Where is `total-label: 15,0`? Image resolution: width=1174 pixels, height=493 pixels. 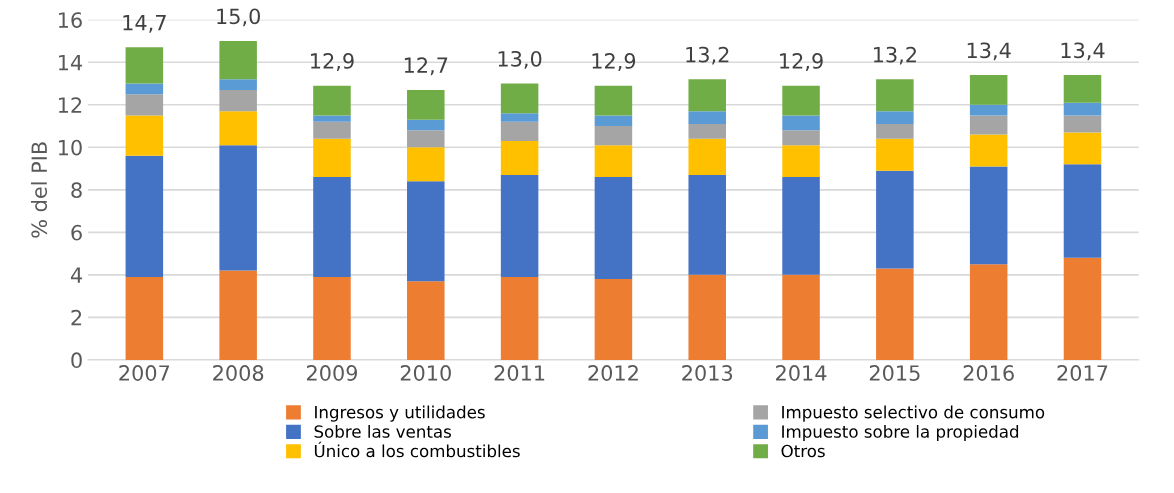 total-label: 15,0 is located at coordinates (238, 17).